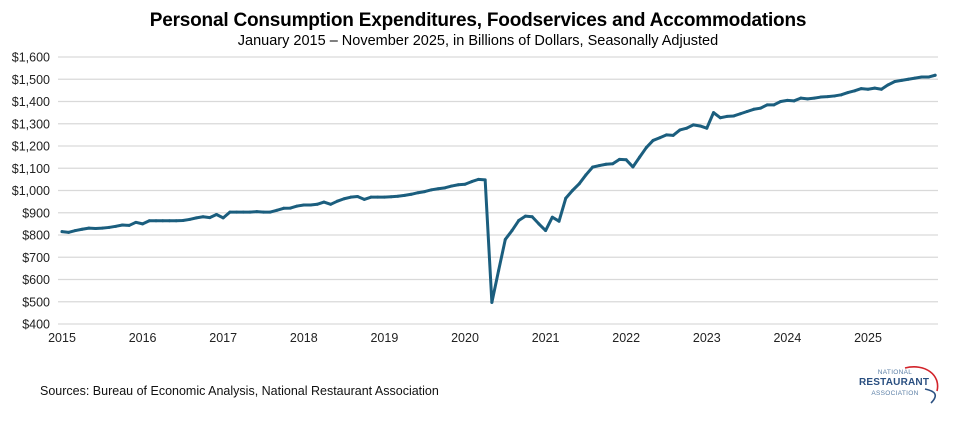 This screenshot has height=422, width=956. I want to click on y-tick-label: $1,600, so click(31, 58).